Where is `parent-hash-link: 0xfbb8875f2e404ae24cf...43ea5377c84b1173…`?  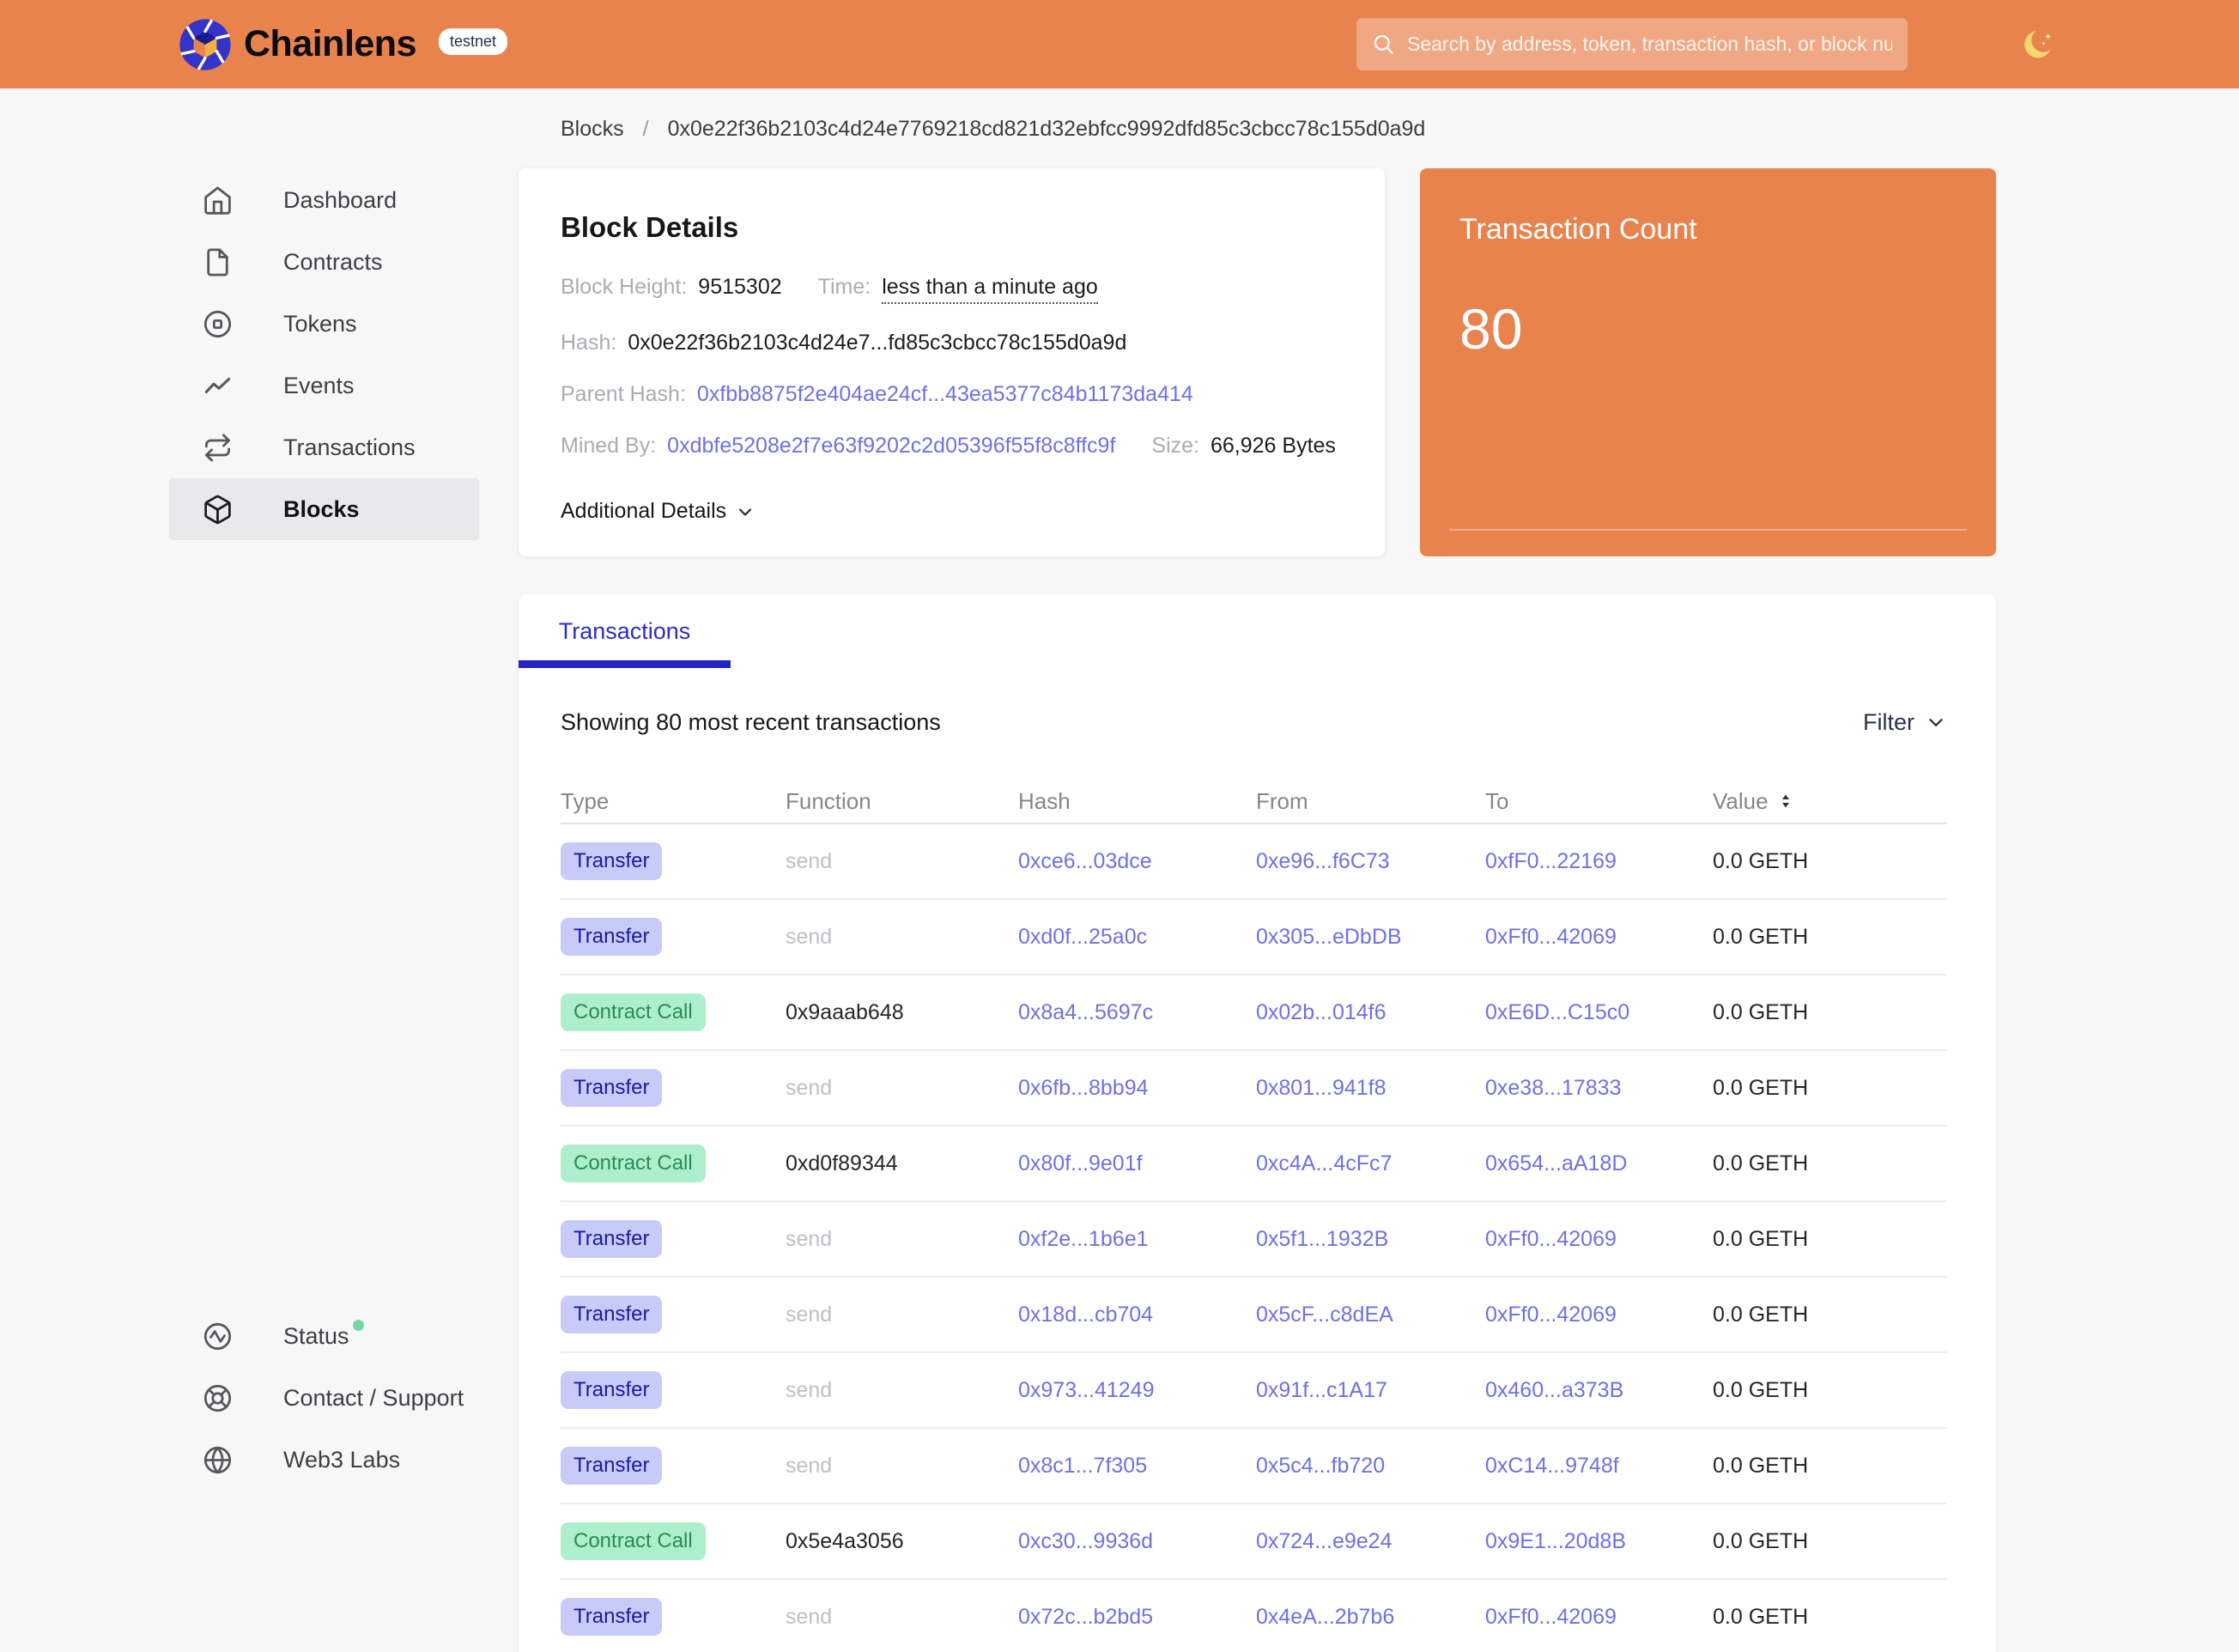
parent-hash-link: 0xfbb8875f2e404ae24cf...43ea5377c84b1173… is located at coordinates (944, 394).